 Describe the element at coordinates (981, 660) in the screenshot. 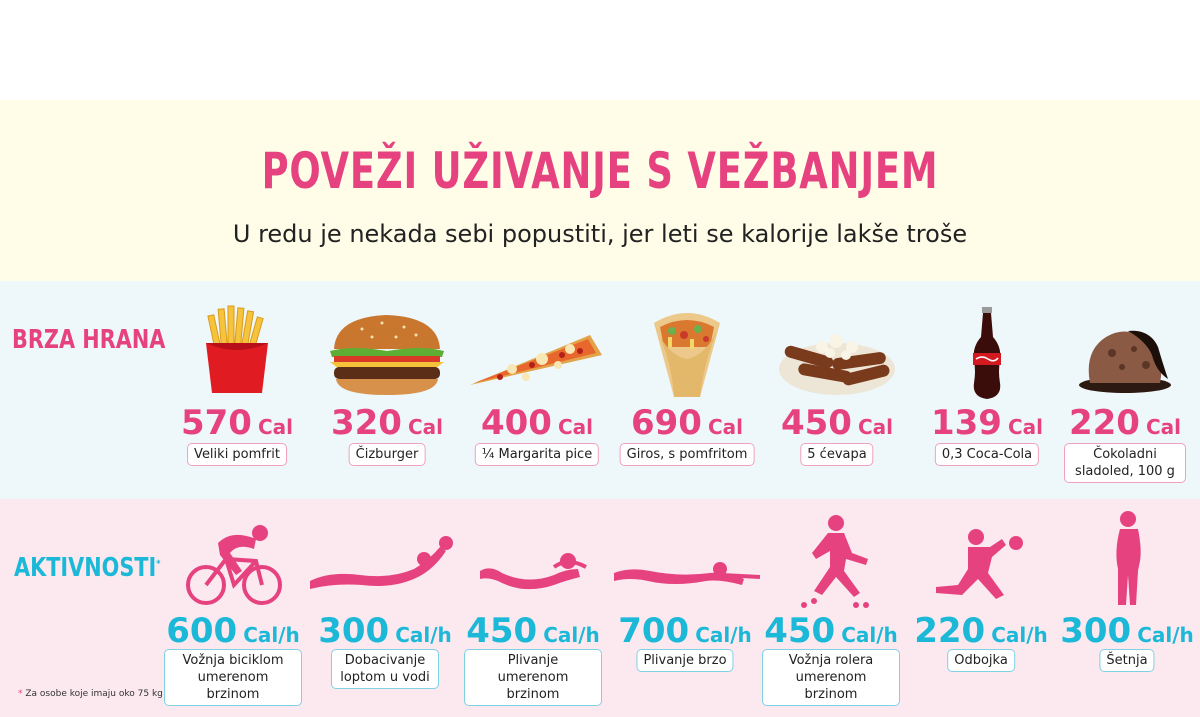

I see `activity-label: Odbojka` at that location.